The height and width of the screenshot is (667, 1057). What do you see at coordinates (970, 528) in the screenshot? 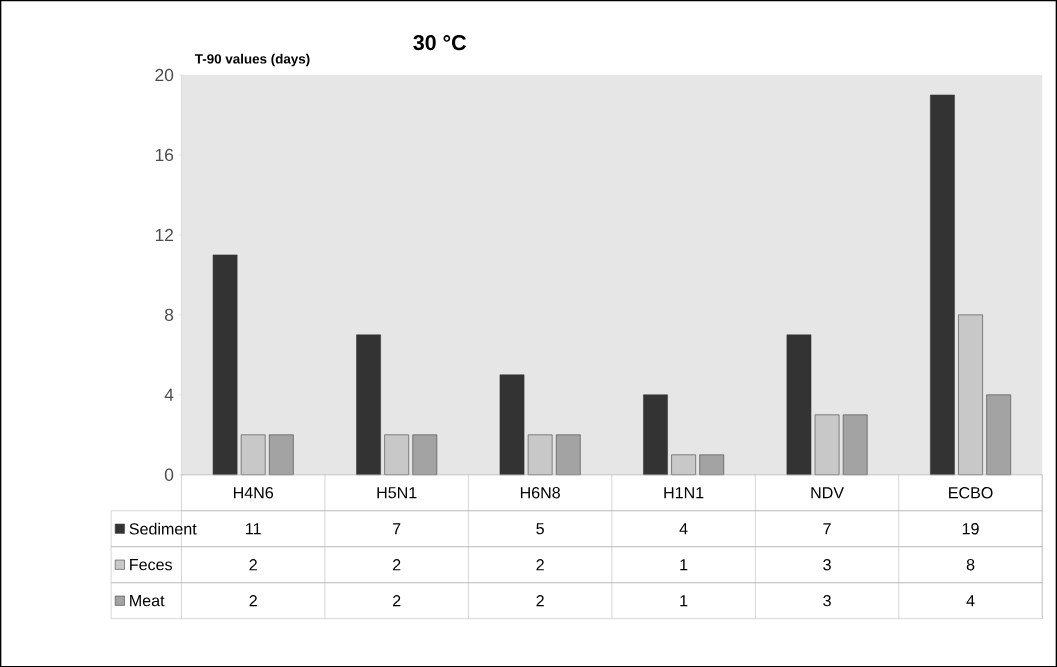
I see `data-label: 19` at bounding box center [970, 528].